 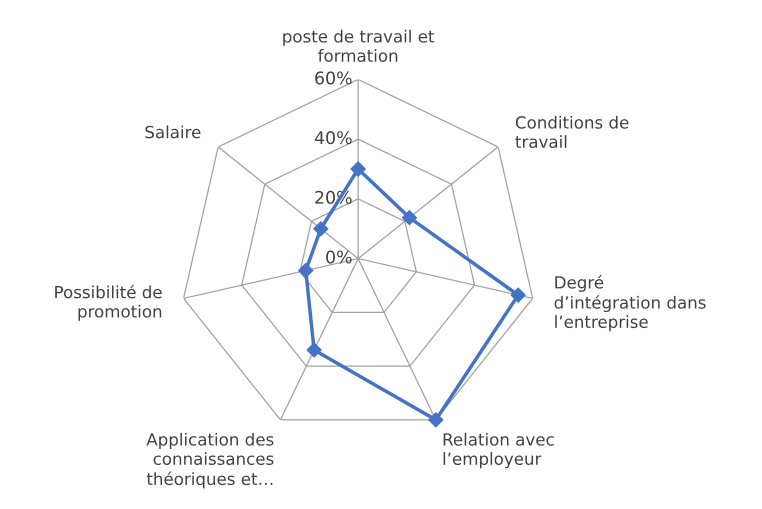 I want to click on spoke-label: Degré d’intégration dans l’entreprise, so click(x=630, y=303).